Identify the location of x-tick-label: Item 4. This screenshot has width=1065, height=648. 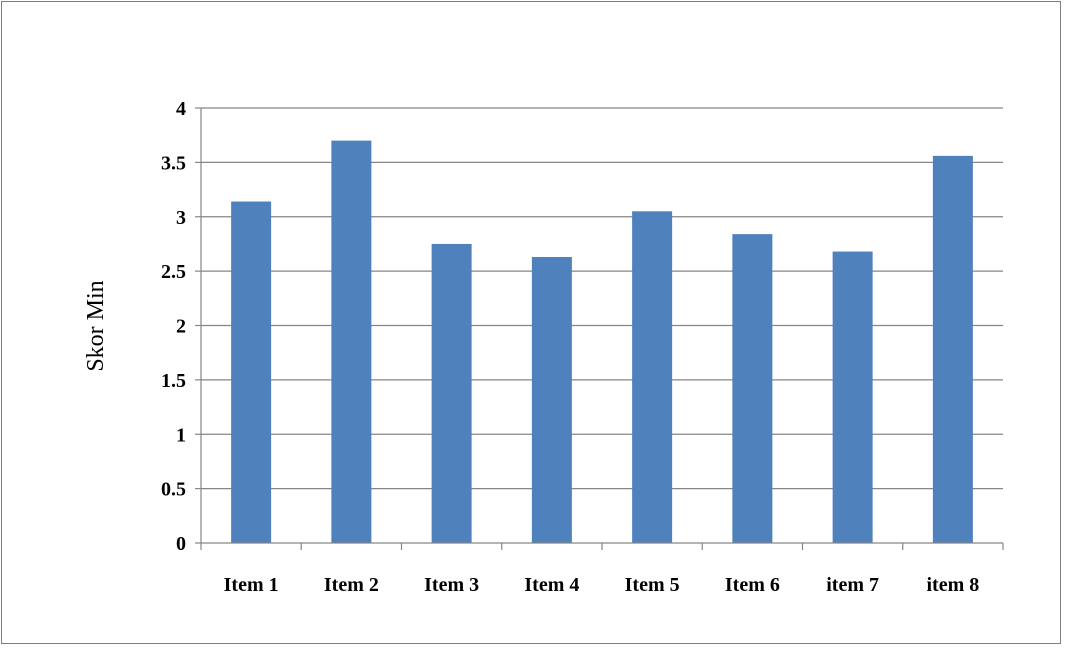
(551, 585).